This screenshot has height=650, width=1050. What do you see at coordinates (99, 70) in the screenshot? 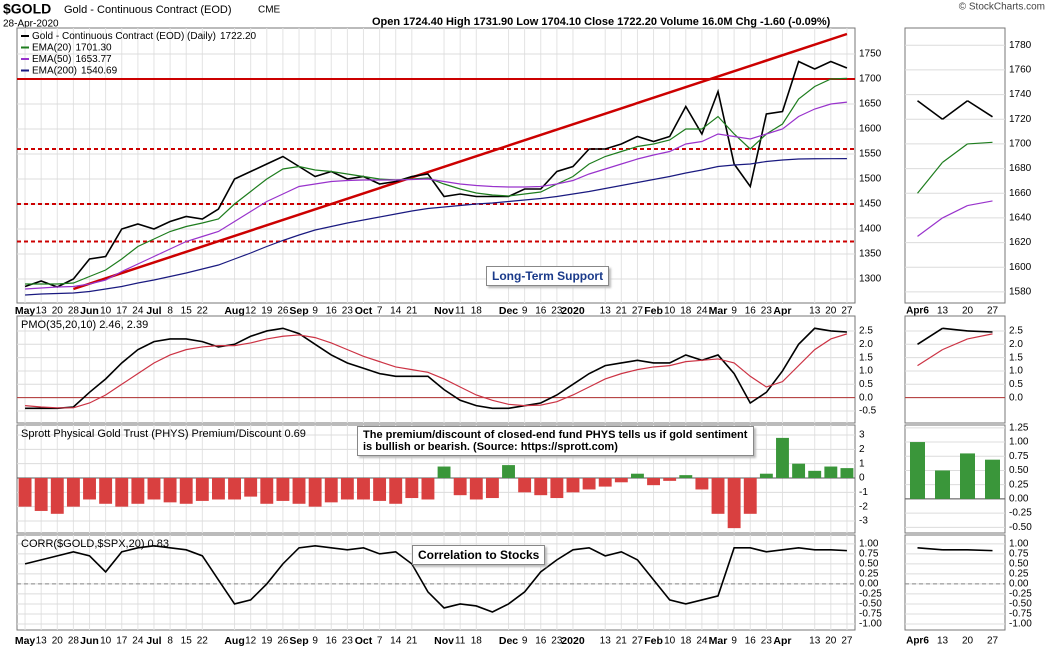
I see `legend-value: 1540.69` at bounding box center [99, 70].